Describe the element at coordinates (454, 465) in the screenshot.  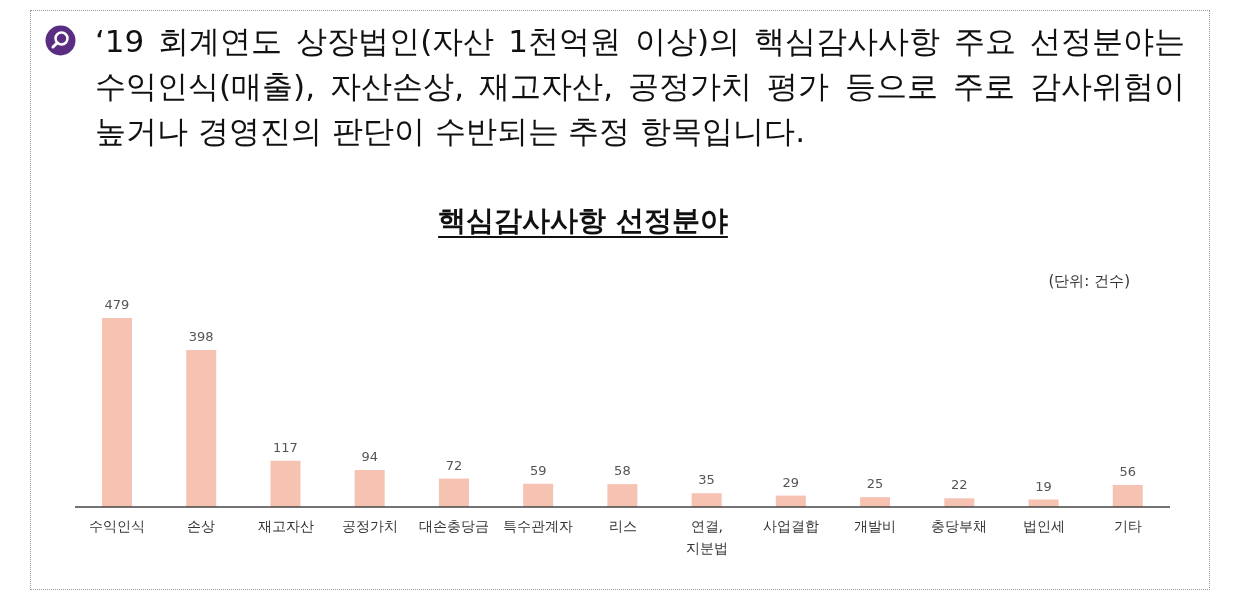
I see `data-label: 72` at that location.